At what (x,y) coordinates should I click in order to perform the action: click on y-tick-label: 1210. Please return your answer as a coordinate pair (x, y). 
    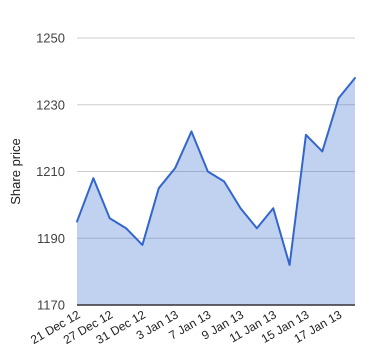
    Looking at the image, I should click on (50, 172).